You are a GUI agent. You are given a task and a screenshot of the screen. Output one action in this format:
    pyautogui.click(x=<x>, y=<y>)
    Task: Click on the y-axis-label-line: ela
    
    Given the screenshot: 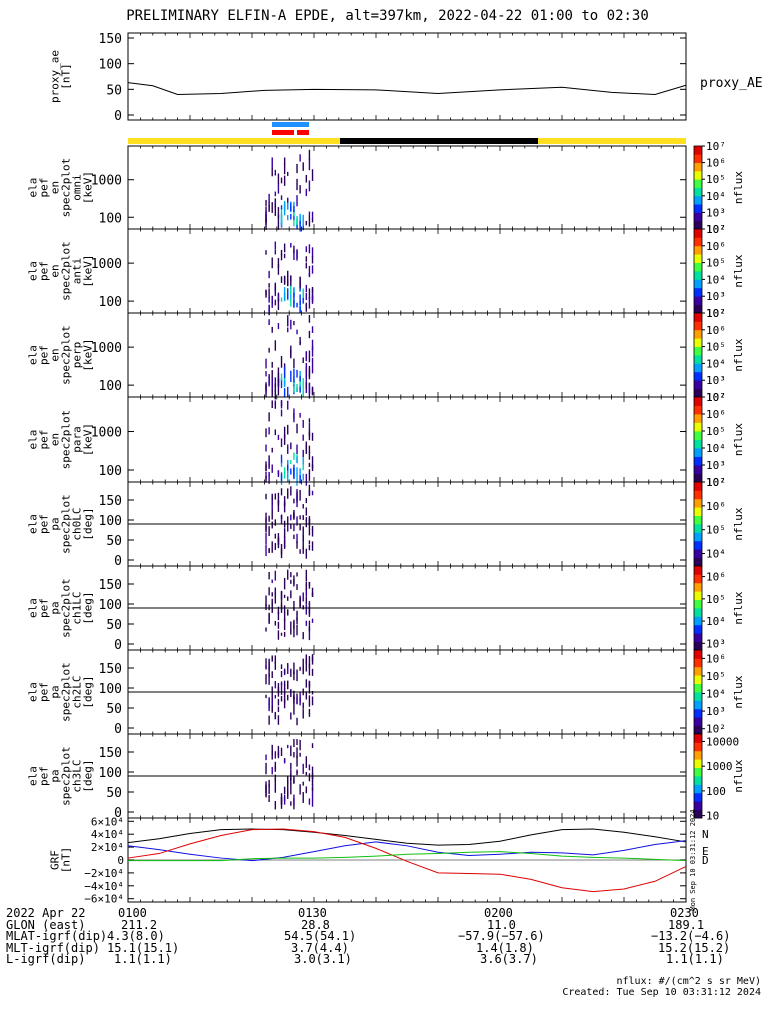 What is the action you would take?
    pyautogui.click(x=33, y=692)
    